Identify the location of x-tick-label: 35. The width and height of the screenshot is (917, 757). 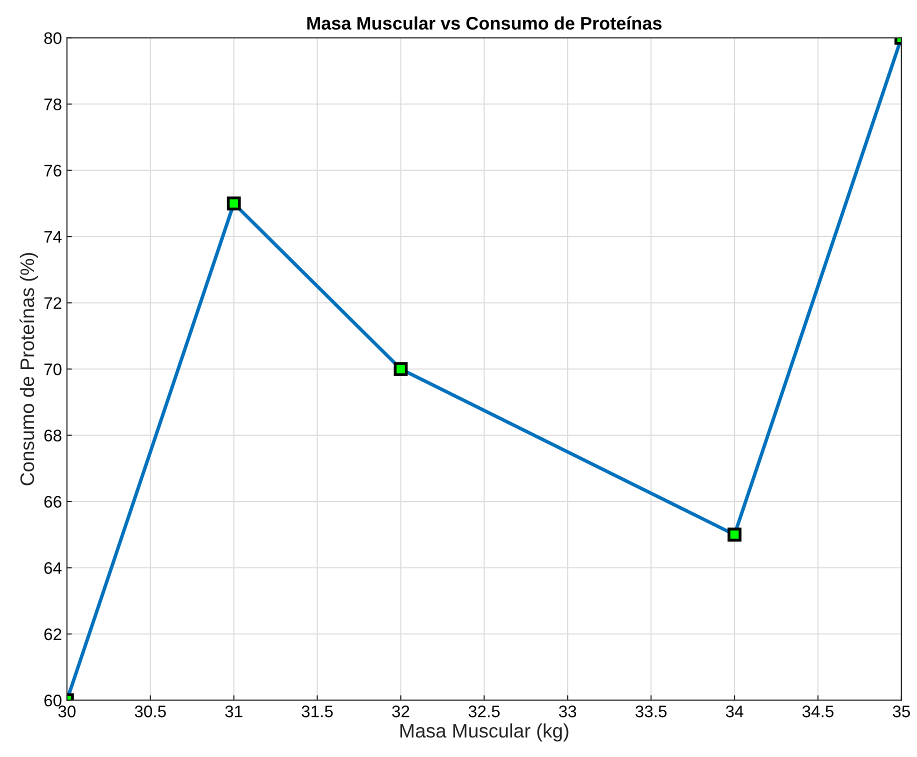
(901, 712).